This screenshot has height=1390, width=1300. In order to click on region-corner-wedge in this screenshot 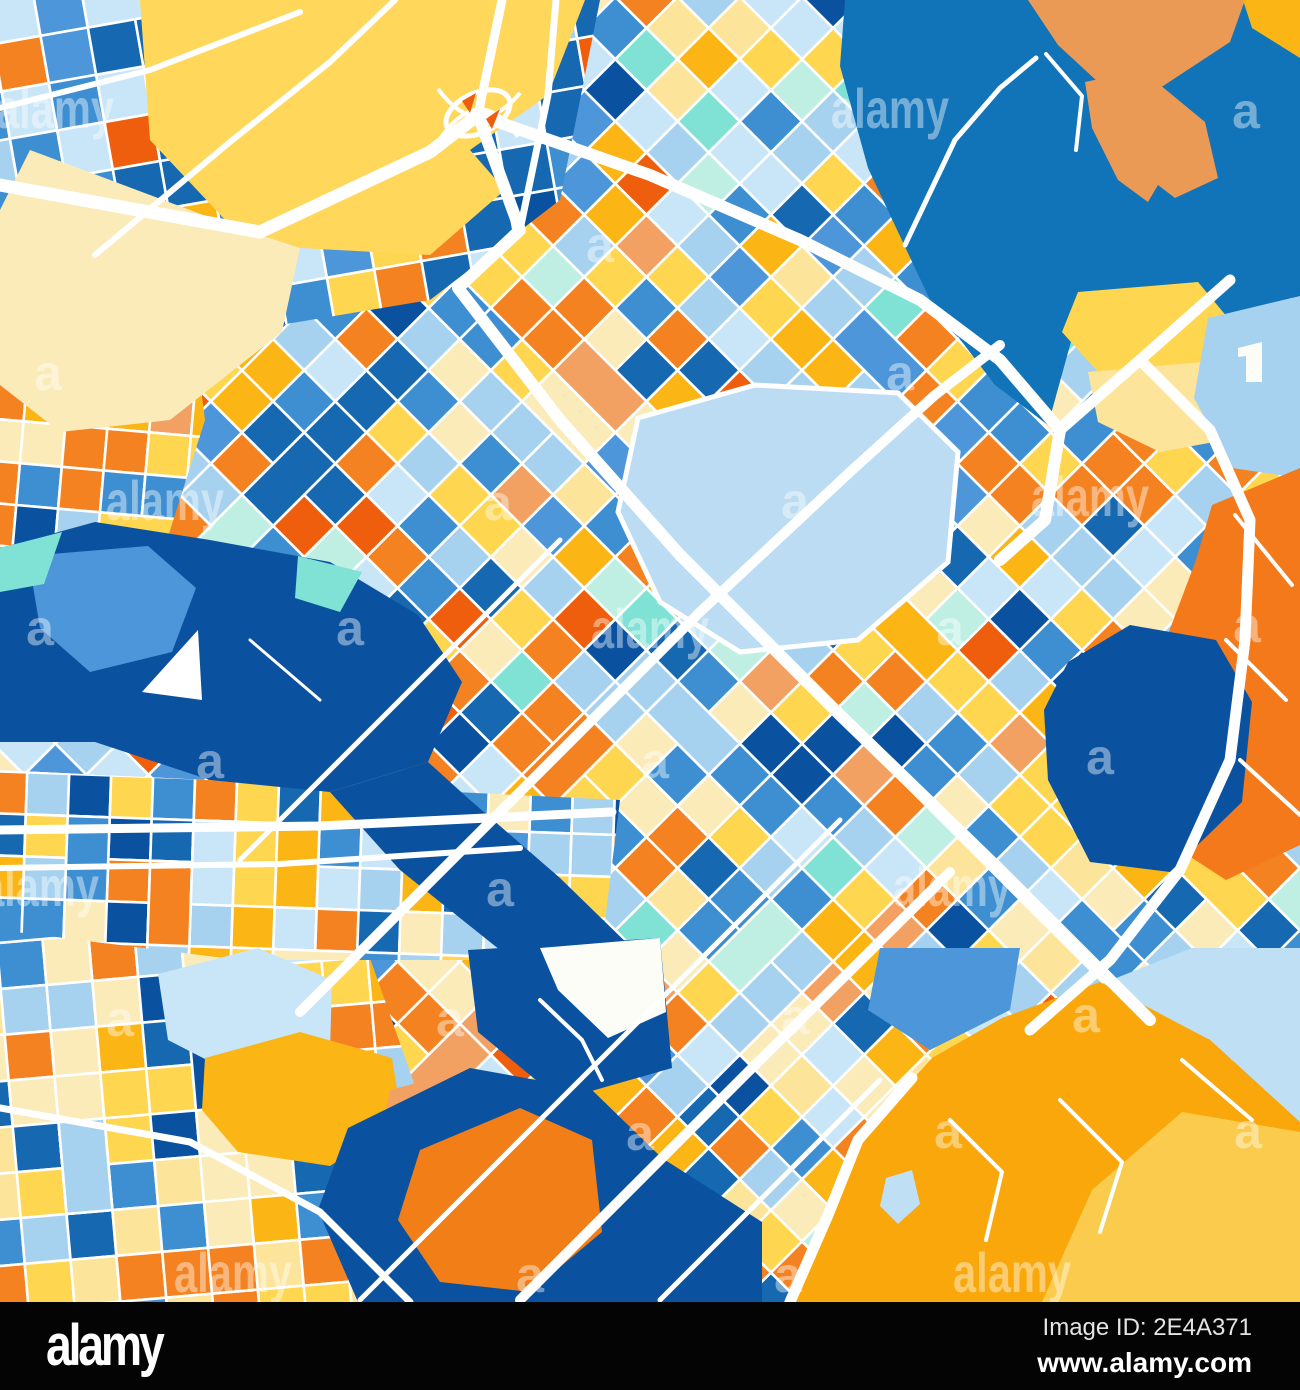, I will do `click(1271, 29)`.